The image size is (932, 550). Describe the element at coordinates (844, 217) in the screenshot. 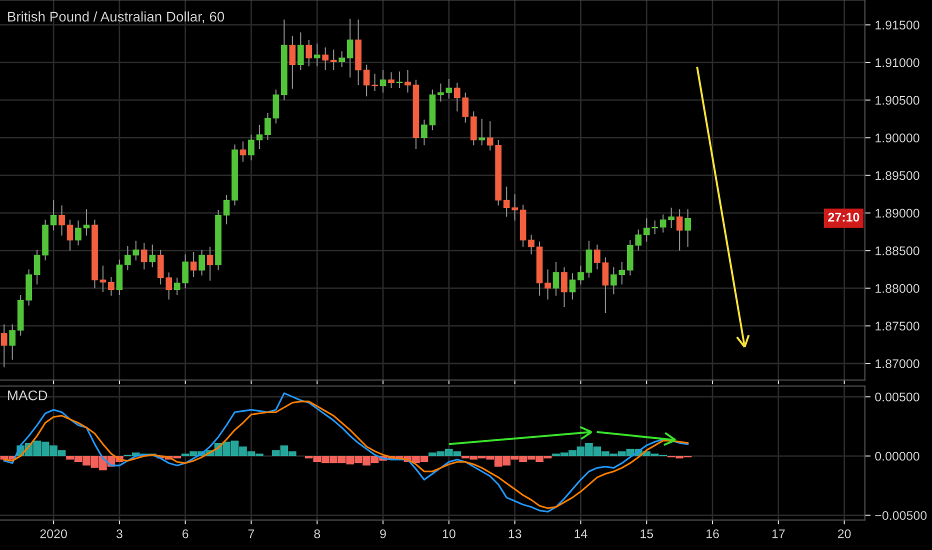

I see `annotation: 27:10` at that location.